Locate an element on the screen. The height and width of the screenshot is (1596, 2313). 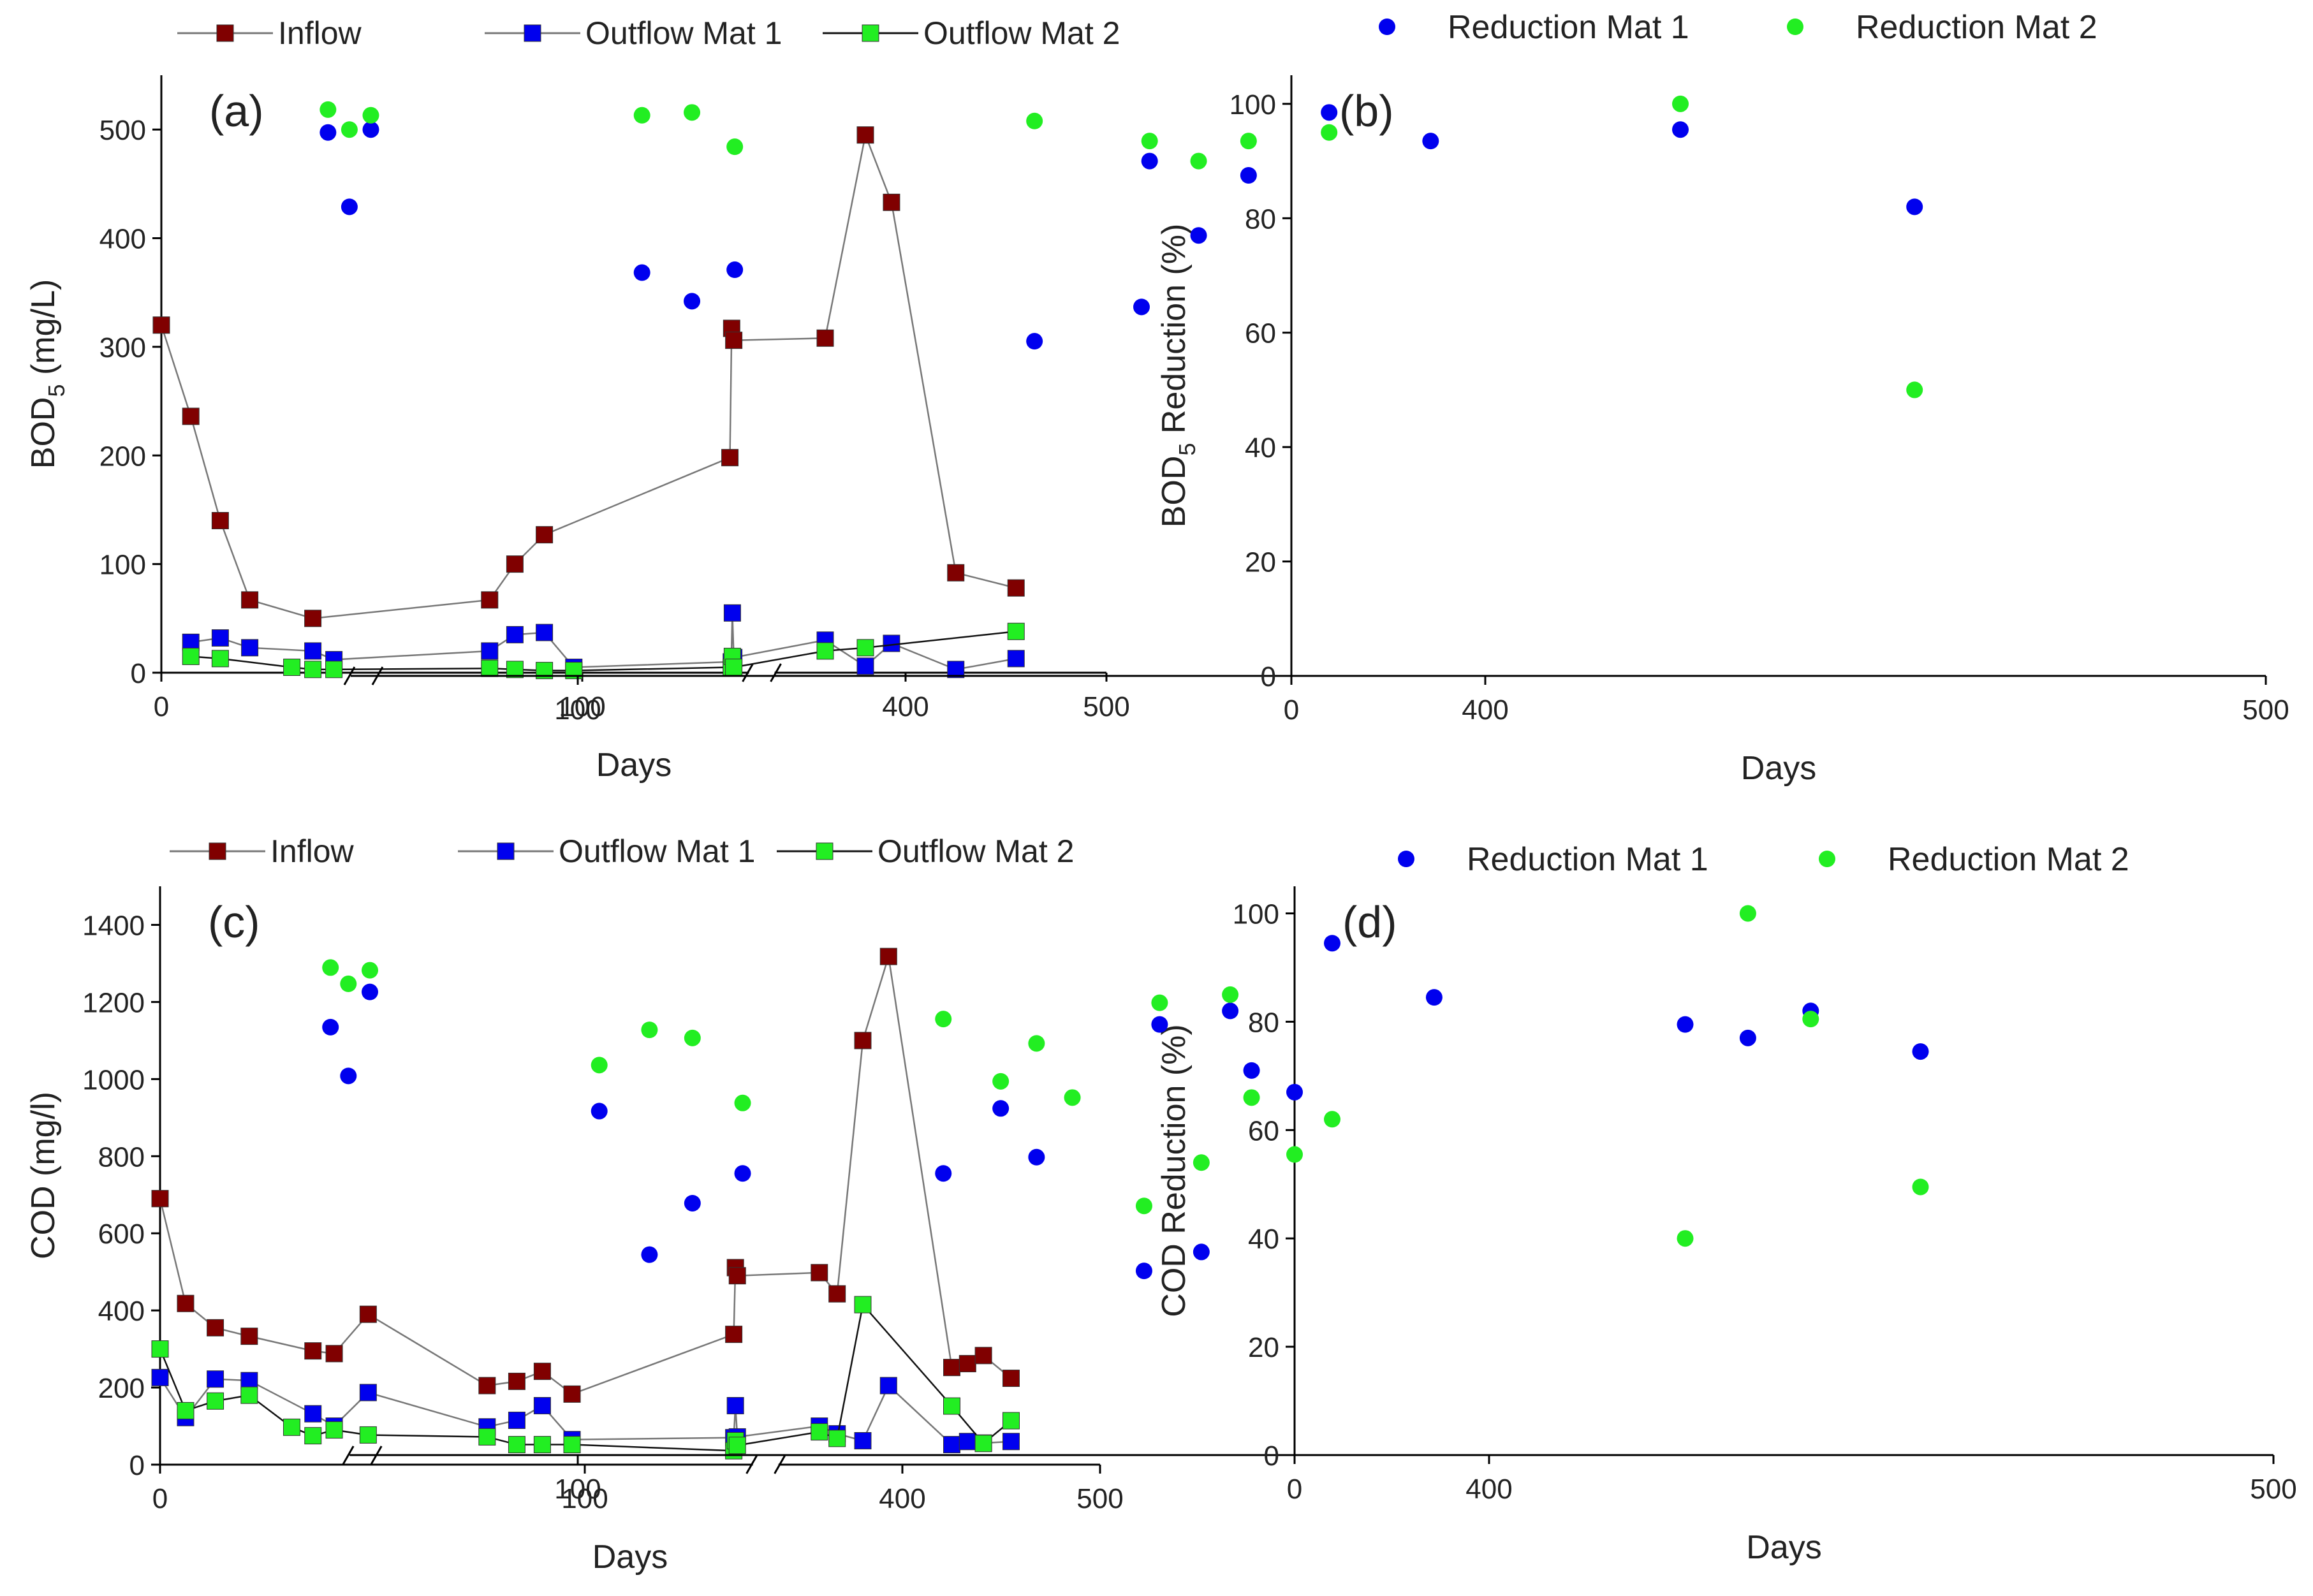
y-axis-title: BOD5 (mg/L) is located at coordinates (47, 374).